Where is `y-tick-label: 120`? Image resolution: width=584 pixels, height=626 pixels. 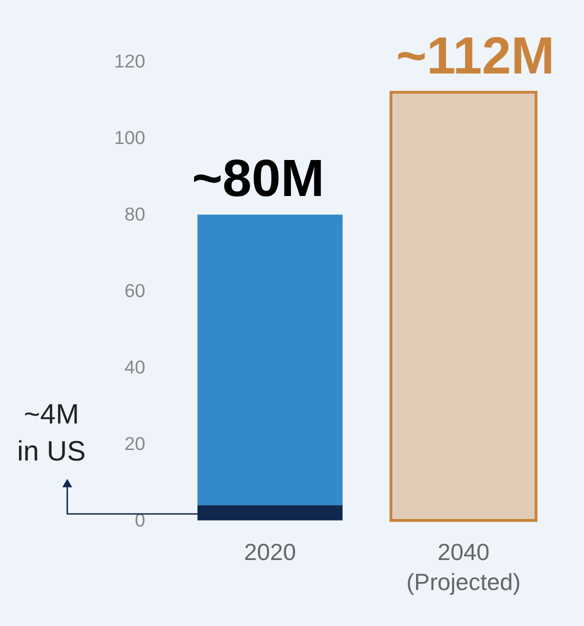
y-tick-label: 120 is located at coordinates (130, 61).